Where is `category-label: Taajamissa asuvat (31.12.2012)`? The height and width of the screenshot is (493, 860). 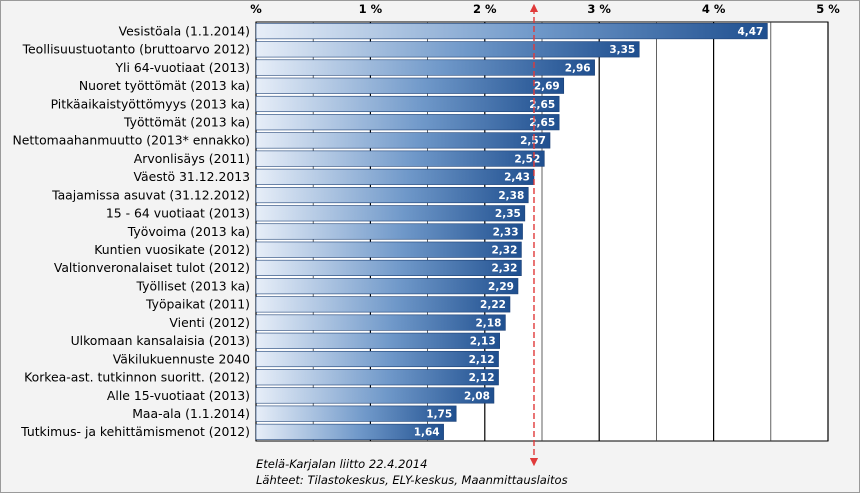
category-label: Taajamissa asuvat (31.12.2012) is located at coordinates (150, 194).